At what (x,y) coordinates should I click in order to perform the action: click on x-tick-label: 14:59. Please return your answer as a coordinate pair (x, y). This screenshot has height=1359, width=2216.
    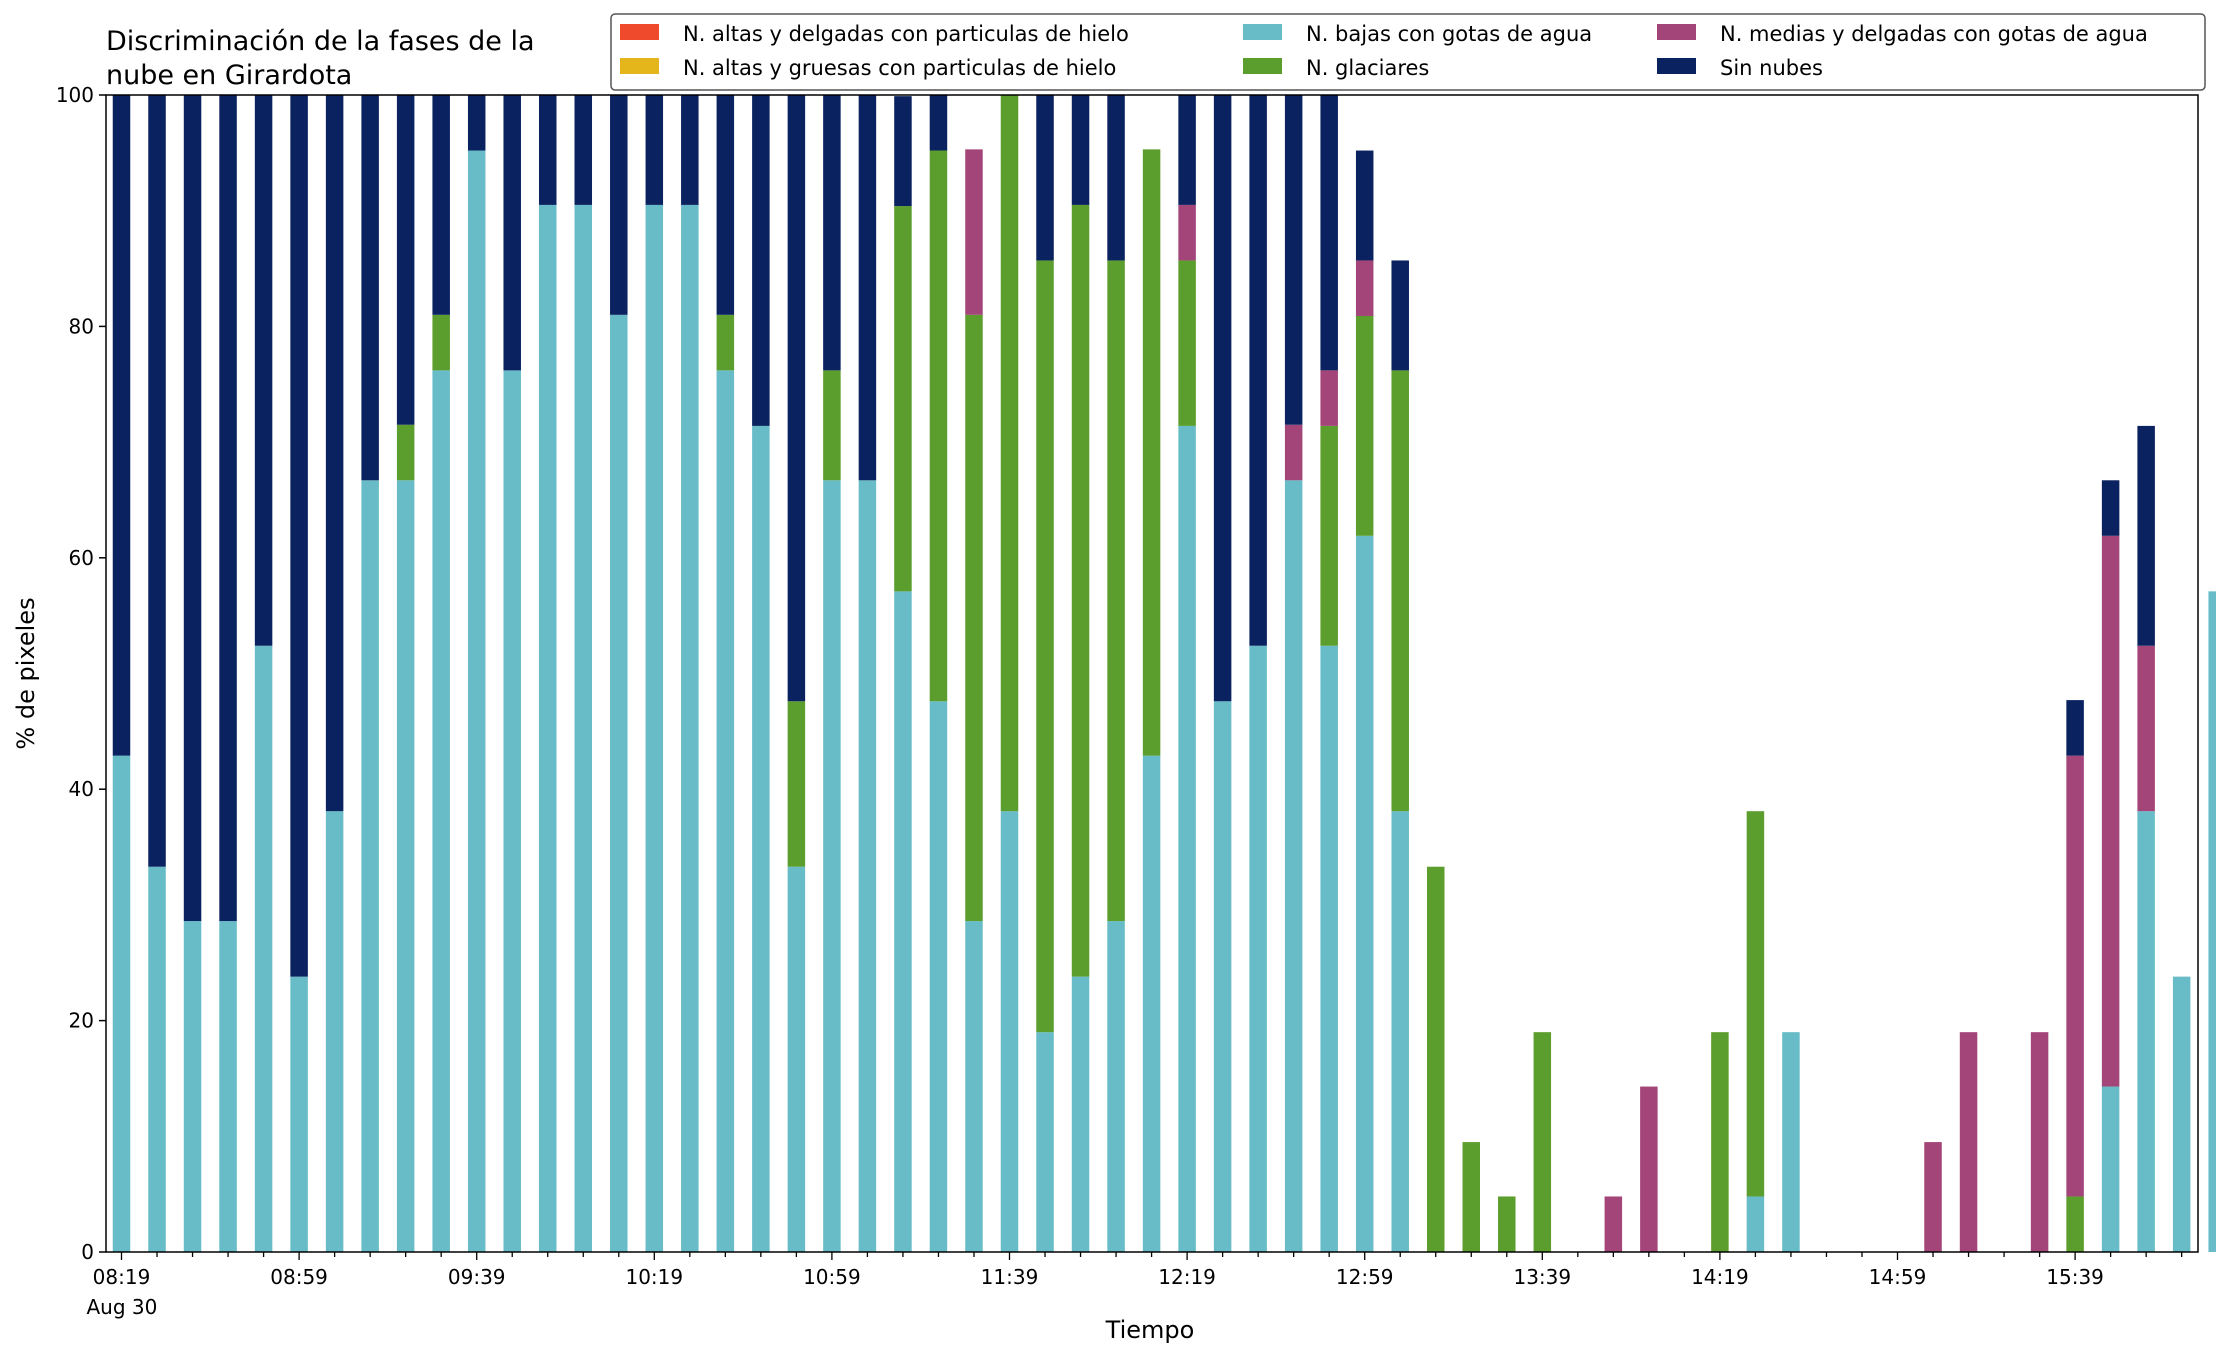
    Looking at the image, I should click on (1898, 1277).